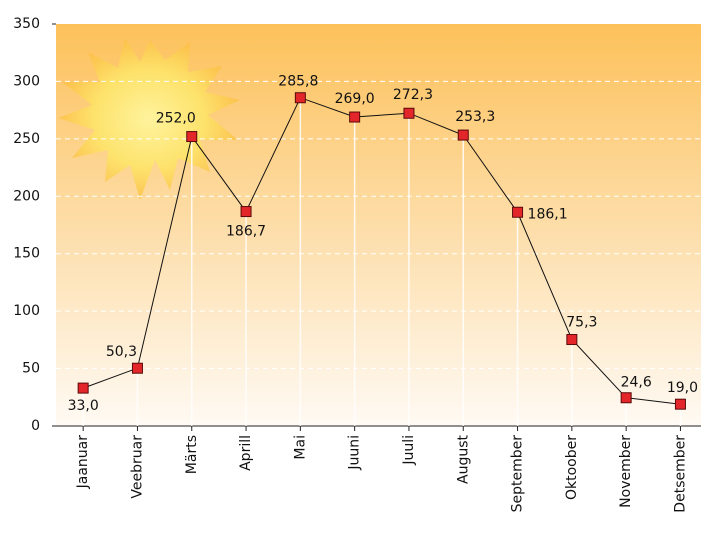  What do you see at coordinates (413, 95) in the screenshot?
I see `value-label: 272,3` at bounding box center [413, 95].